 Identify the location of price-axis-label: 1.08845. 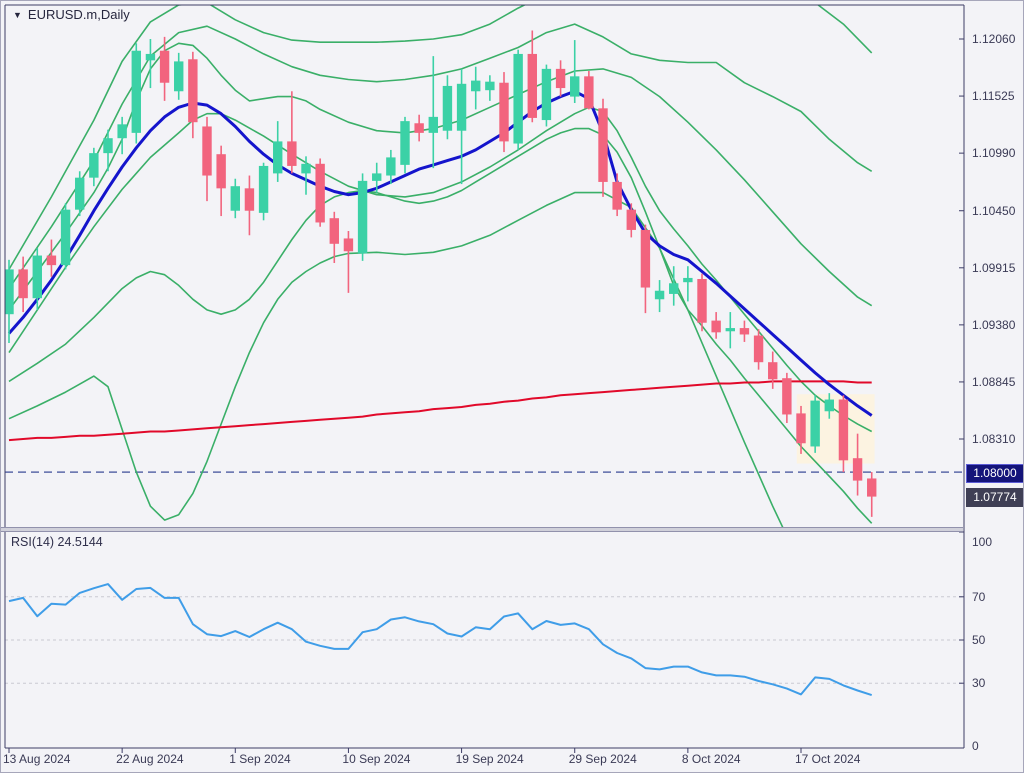
(994, 381).